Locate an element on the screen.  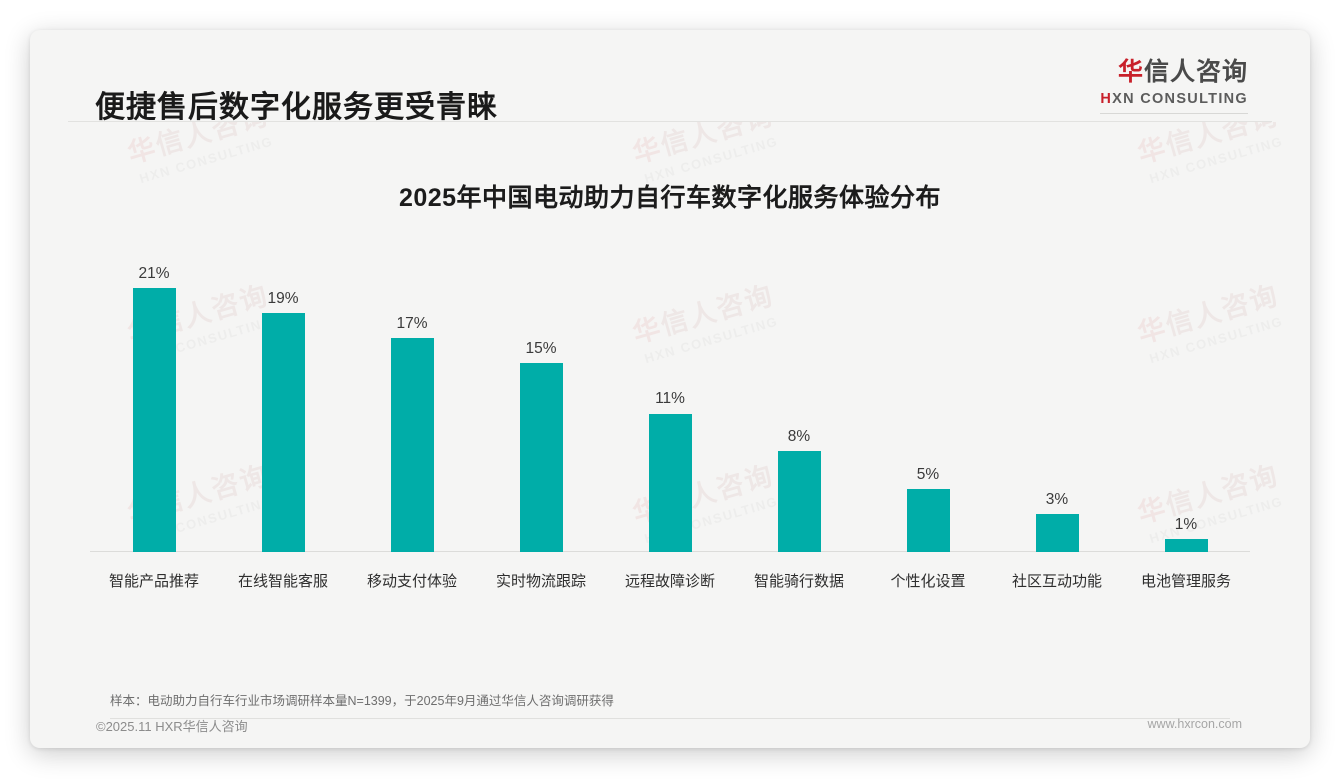
brand-logo-cn-rest: 信人咨询 is located at coordinates (1195, 72).